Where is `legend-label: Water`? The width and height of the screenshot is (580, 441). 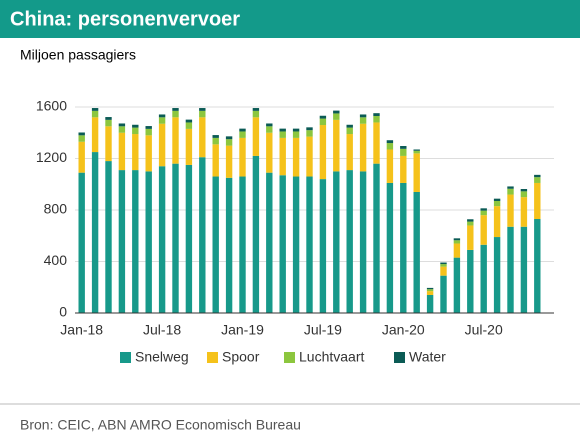
legend-label: Water is located at coordinates (427, 357).